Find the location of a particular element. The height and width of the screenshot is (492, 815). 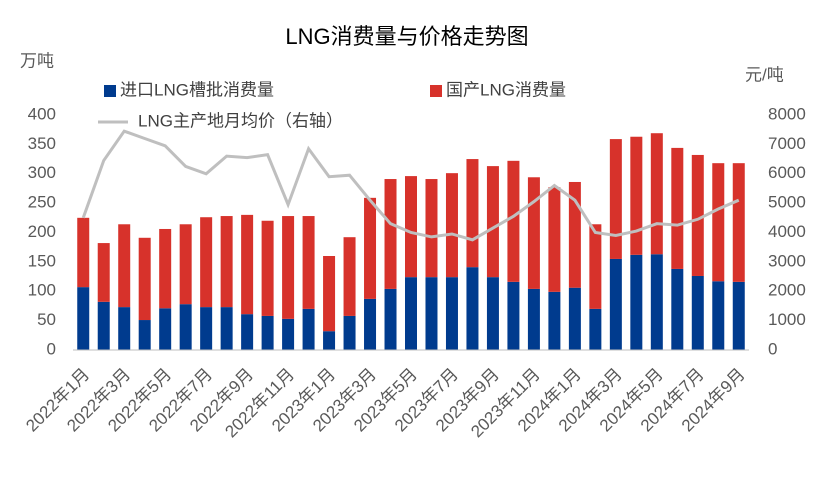

legend-label: 进口LNG槽批消费量 is located at coordinates (197, 89).